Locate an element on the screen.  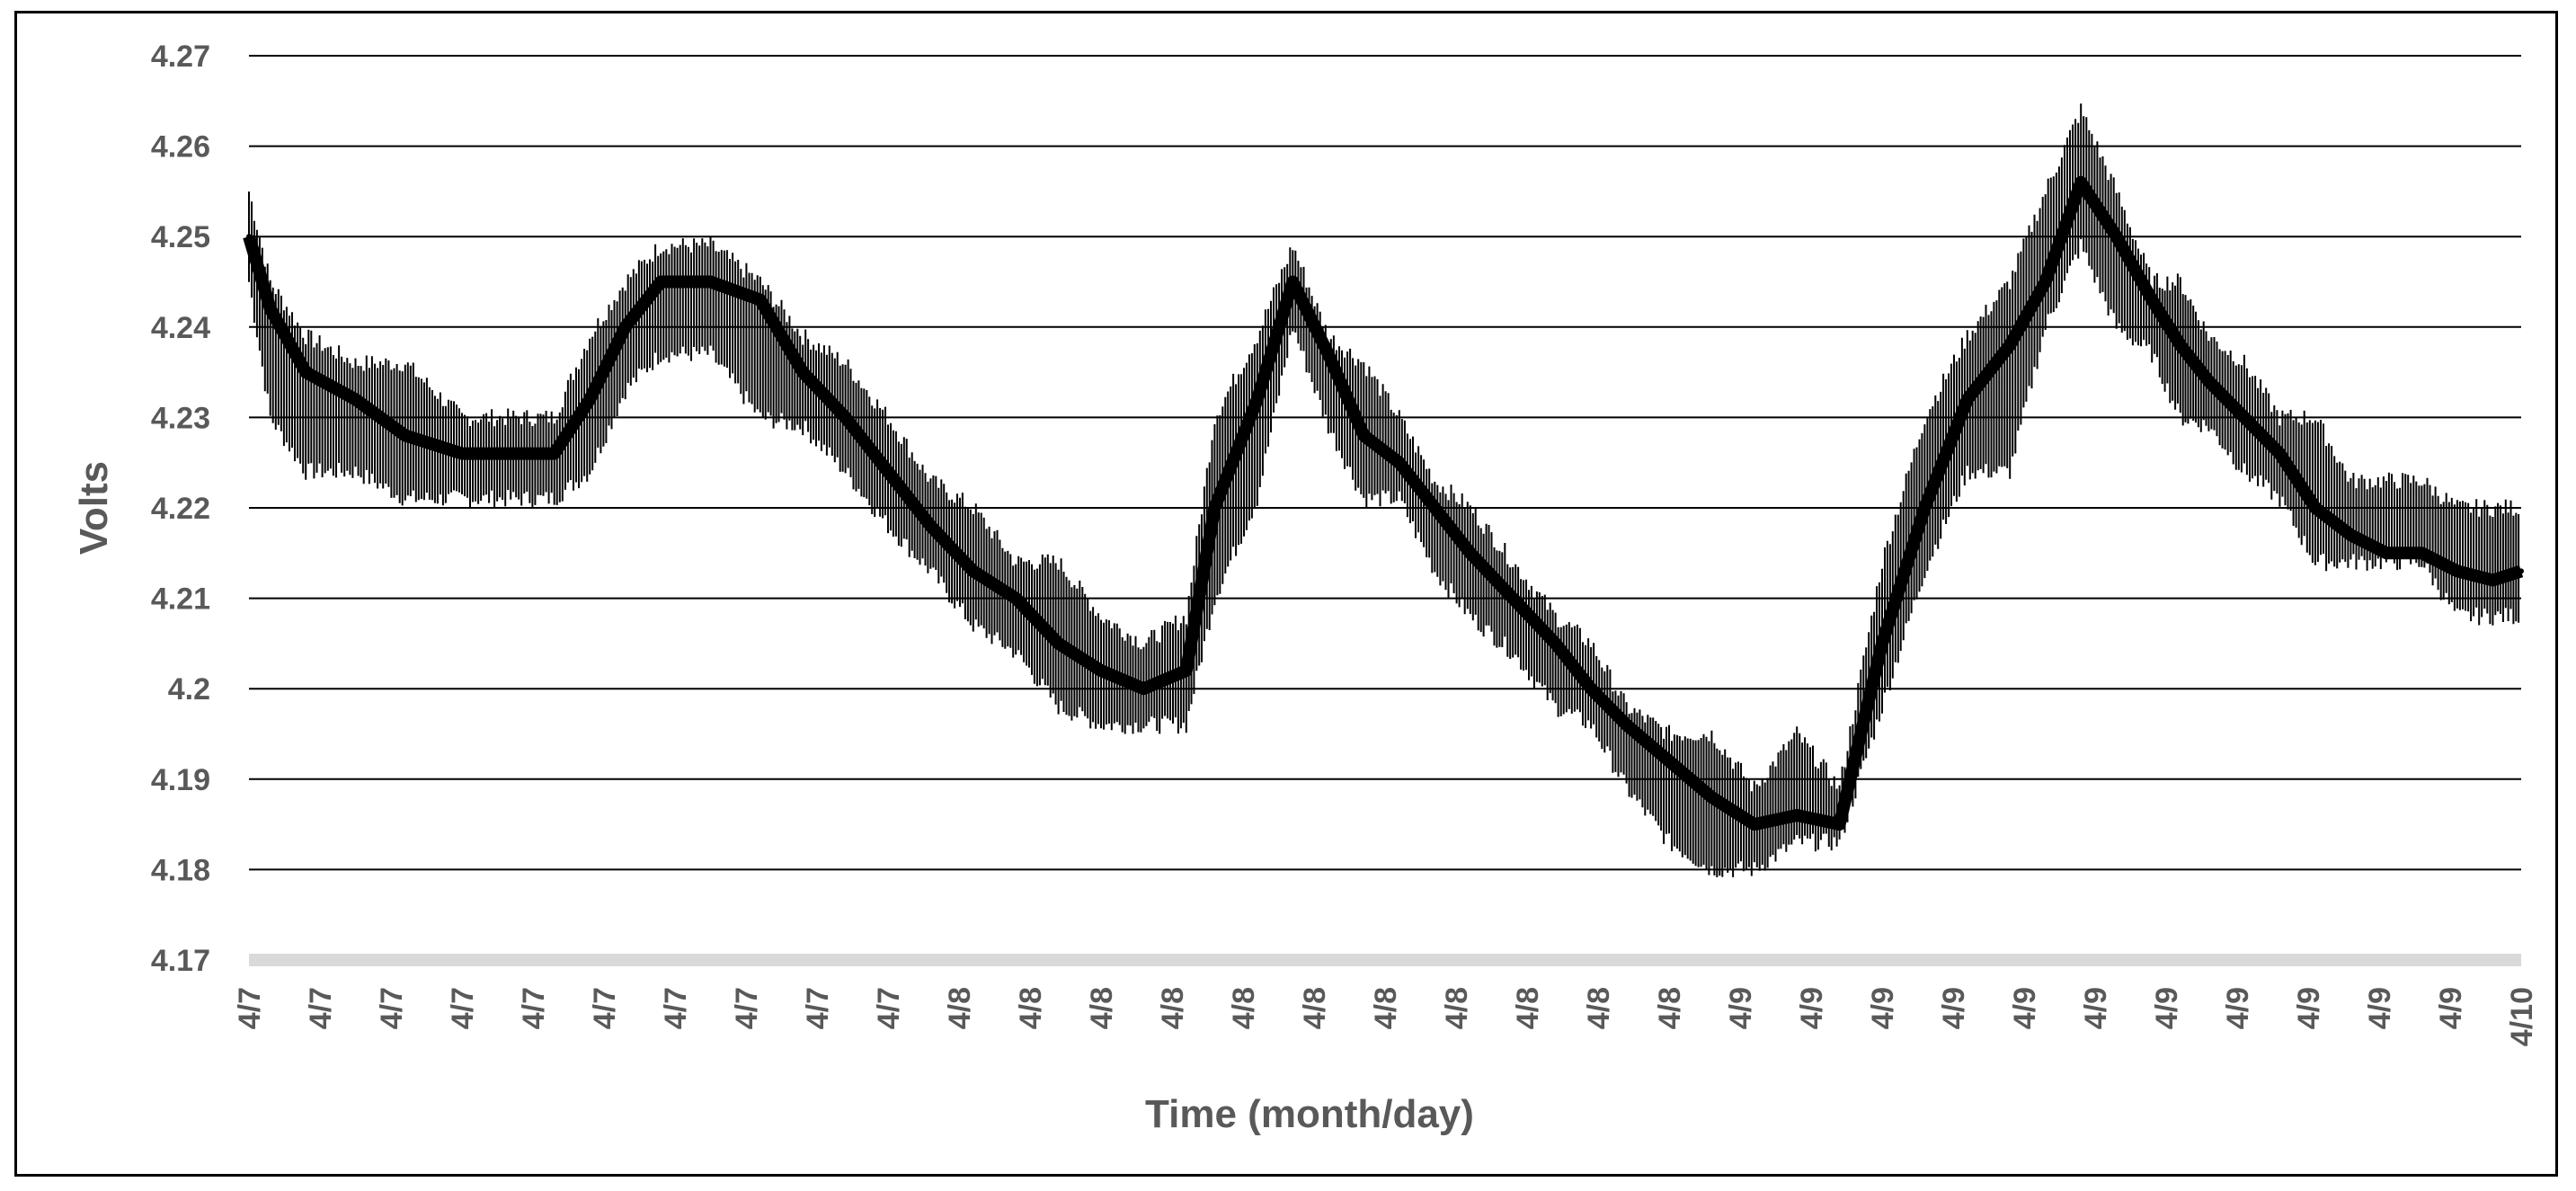
y-axis-title: Volts is located at coordinates (94, 508).